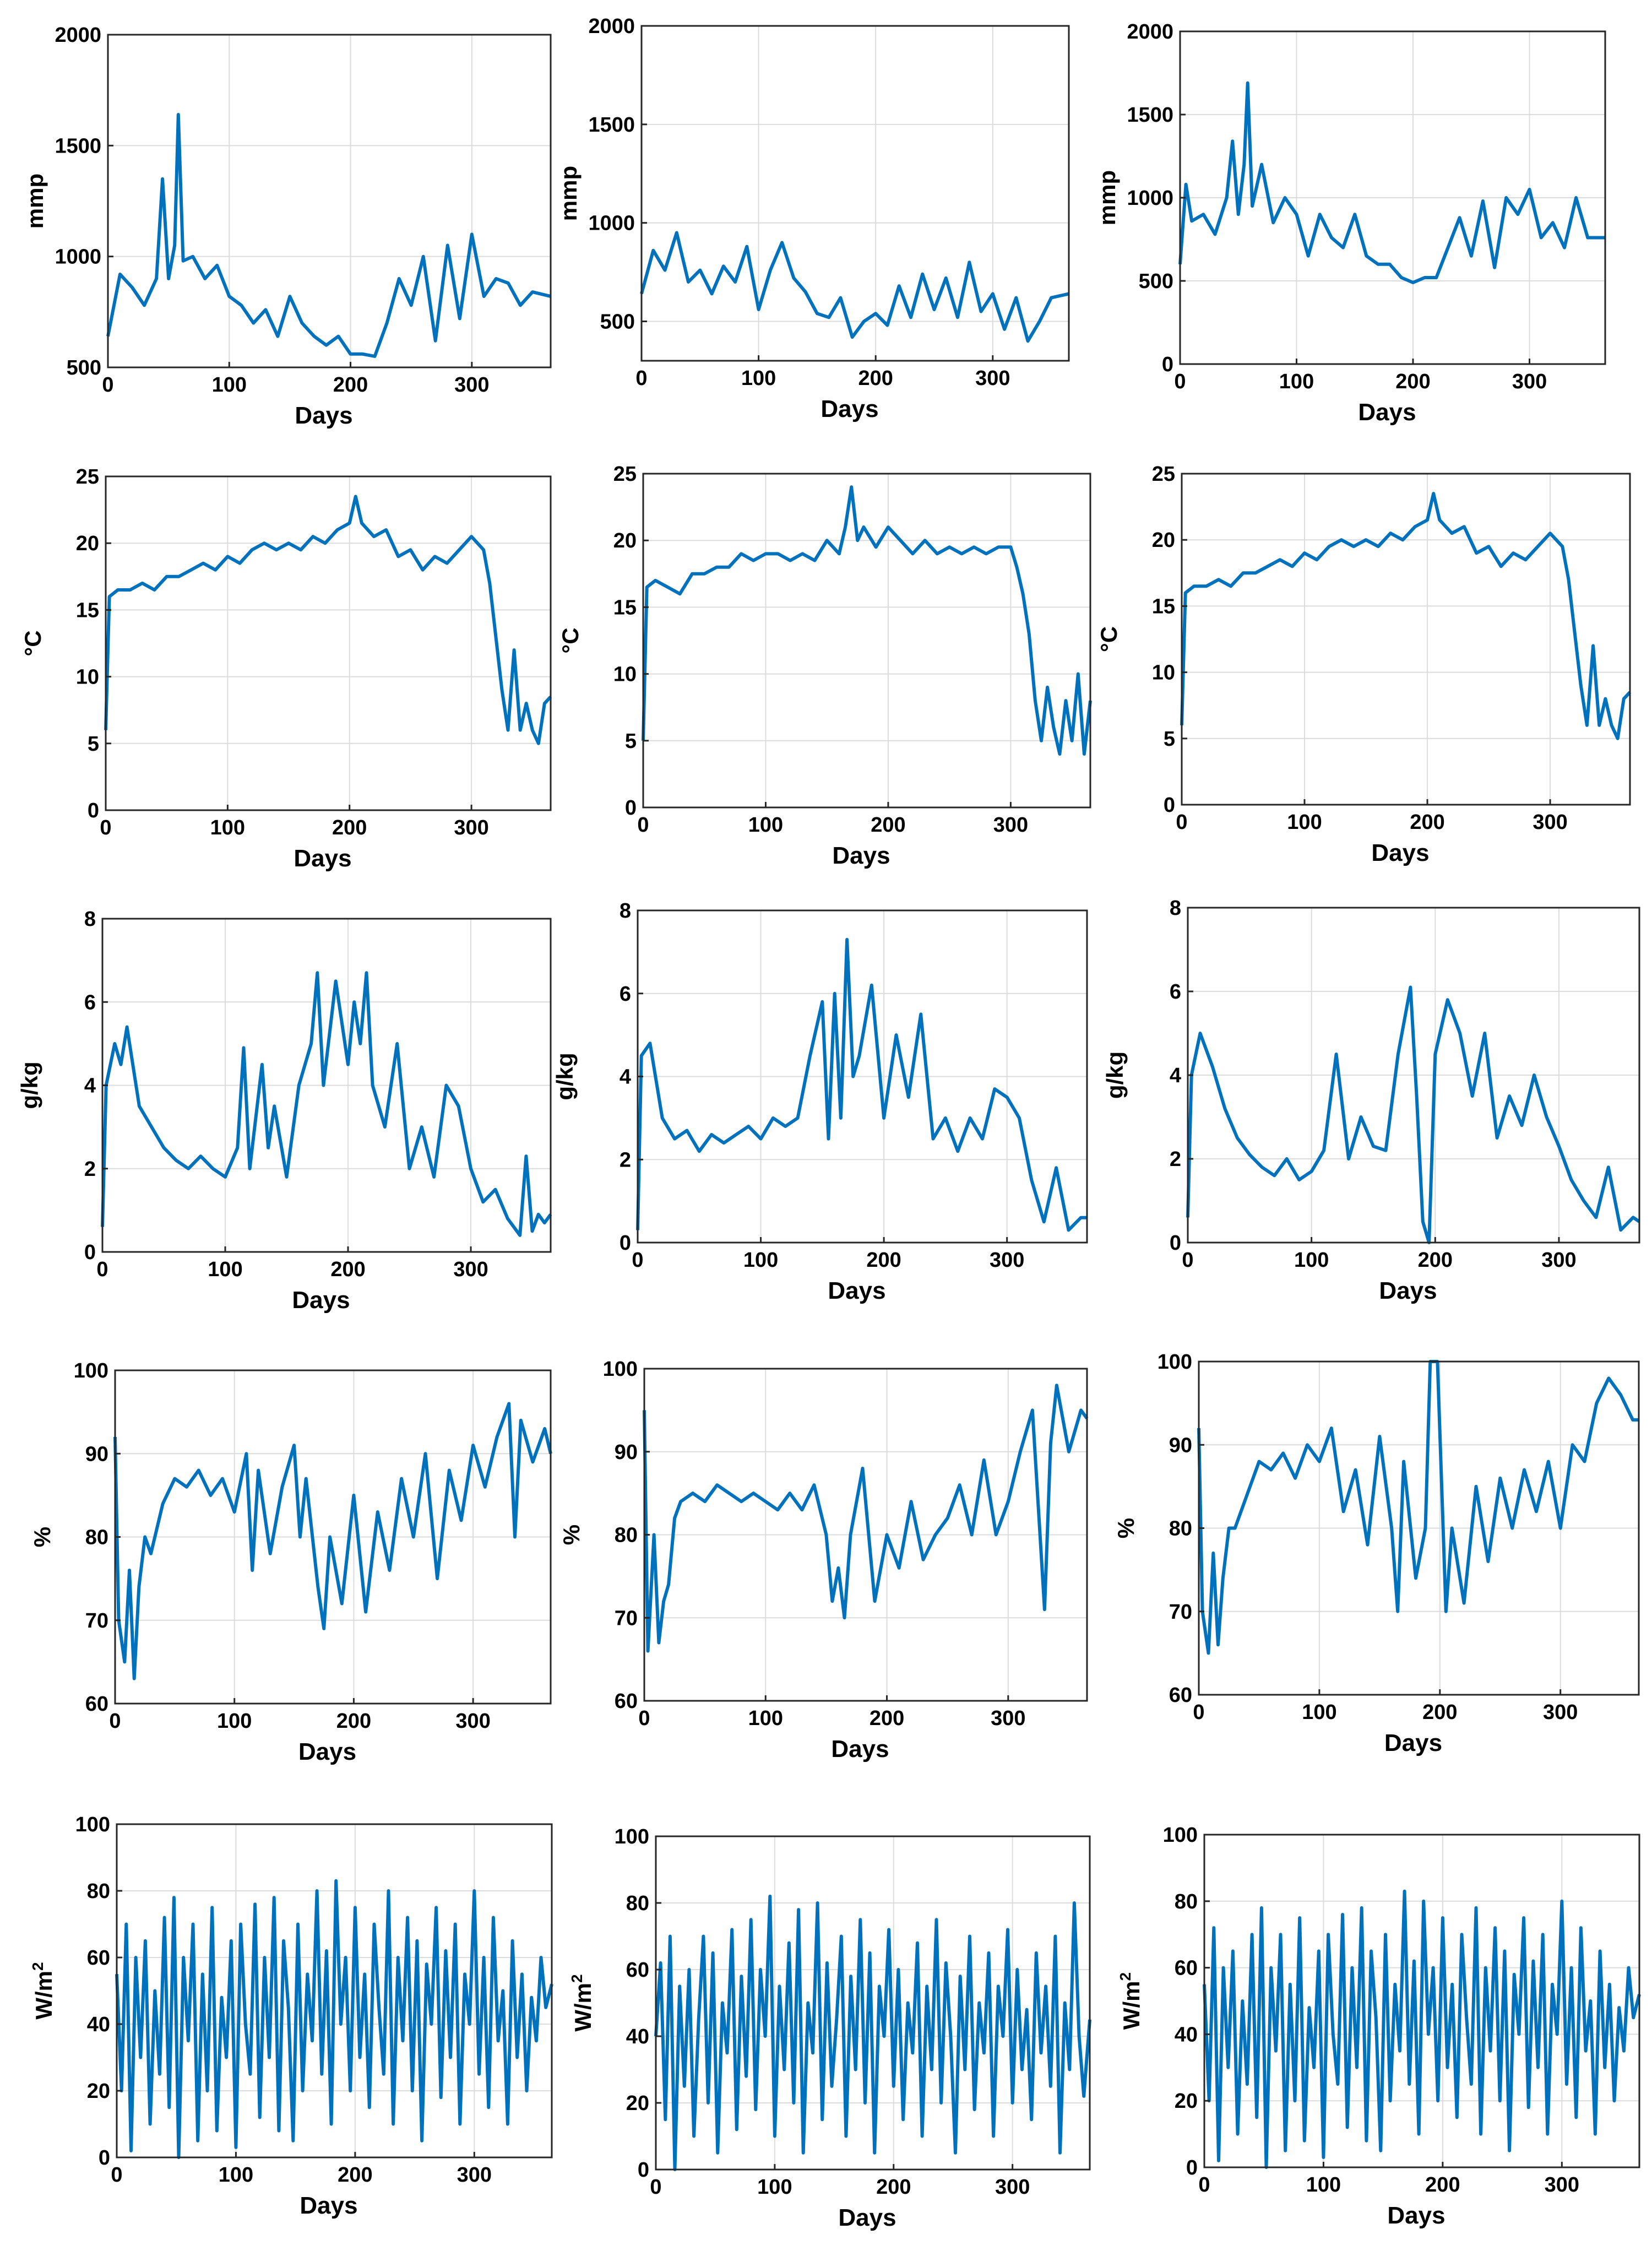 The height and width of the screenshot is (2256, 1652). I want to click on chart-panel-11: 0 100 200 300 60 70 80 90 100 Days%, so click(823, 1560).